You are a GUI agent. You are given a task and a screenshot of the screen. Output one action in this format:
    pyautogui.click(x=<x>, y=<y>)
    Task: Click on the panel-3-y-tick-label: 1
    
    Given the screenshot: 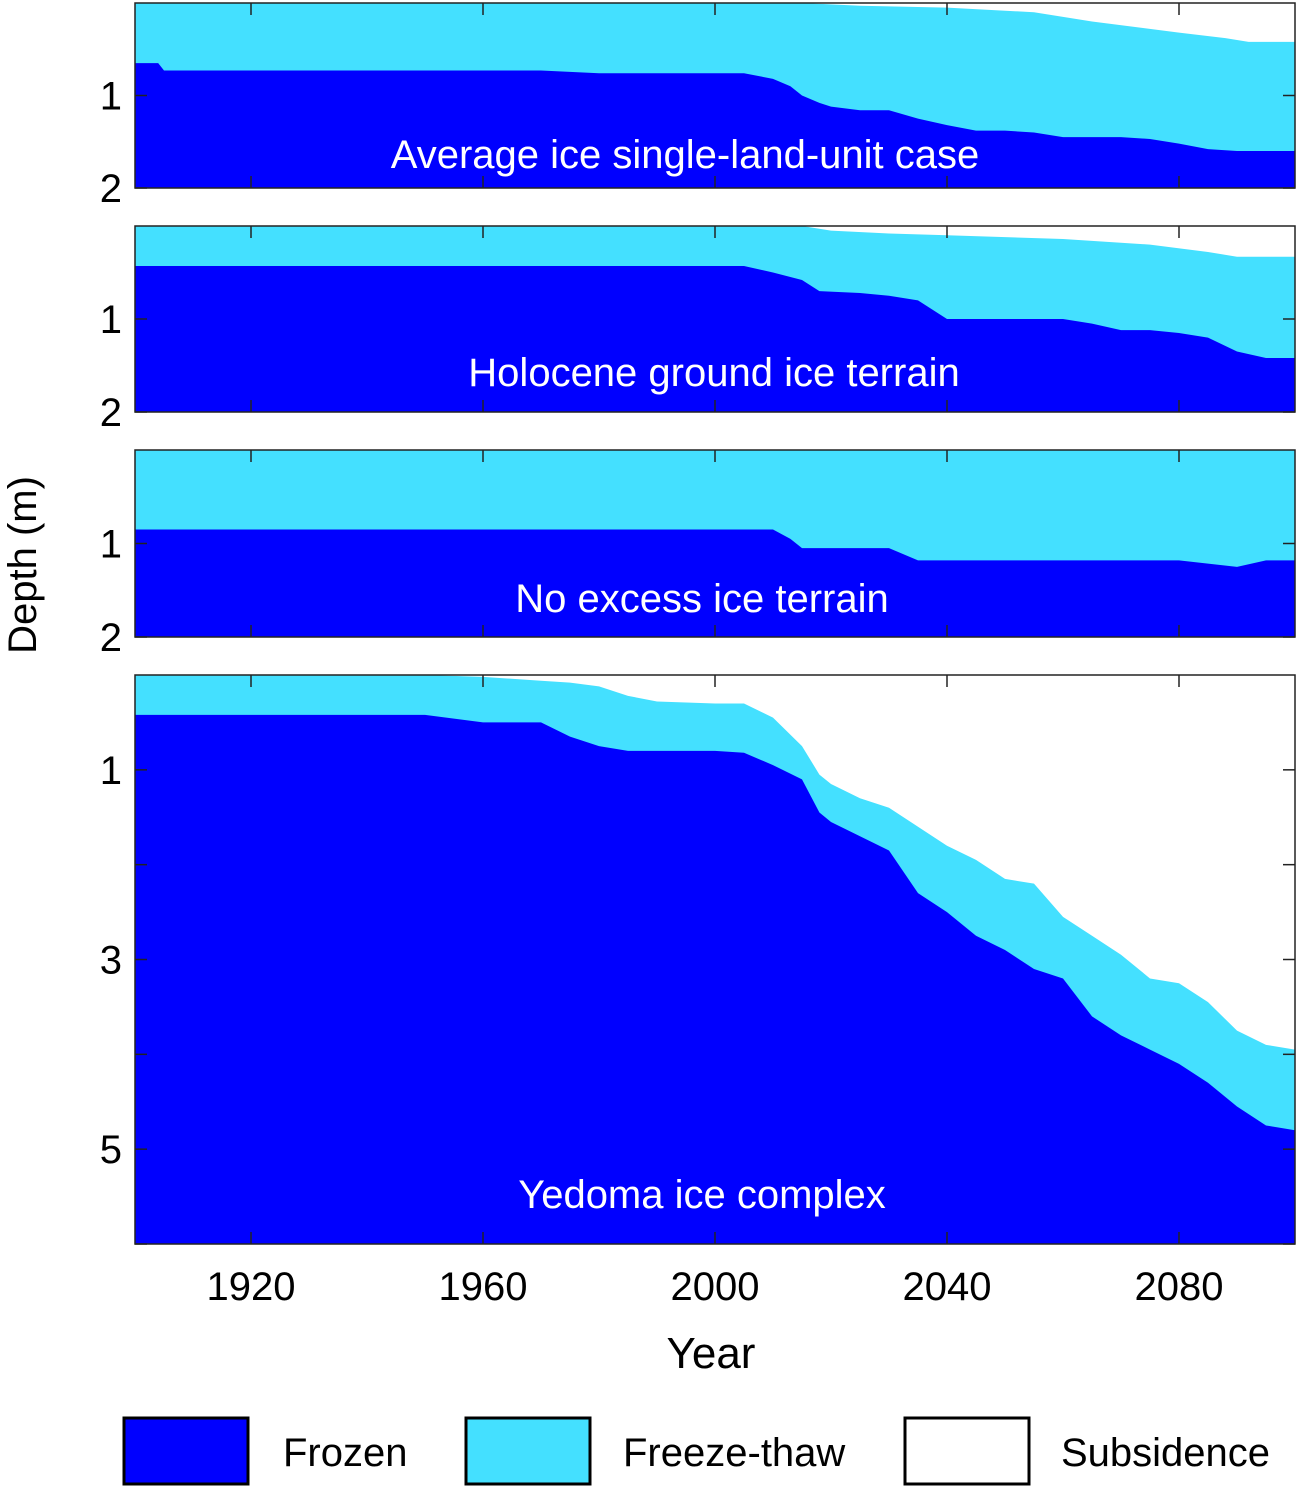 What is the action you would take?
    pyautogui.click(x=111, y=545)
    